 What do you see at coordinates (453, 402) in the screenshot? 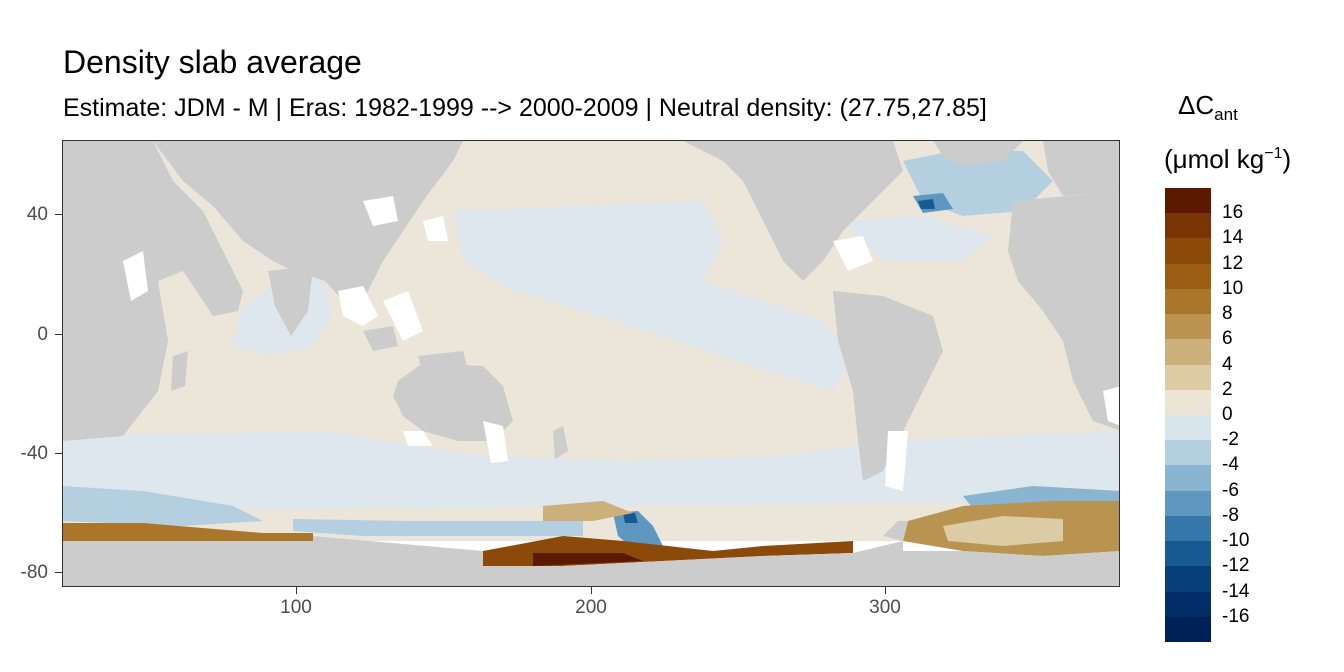
I see `land-australia` at bounding box center [453, 402].